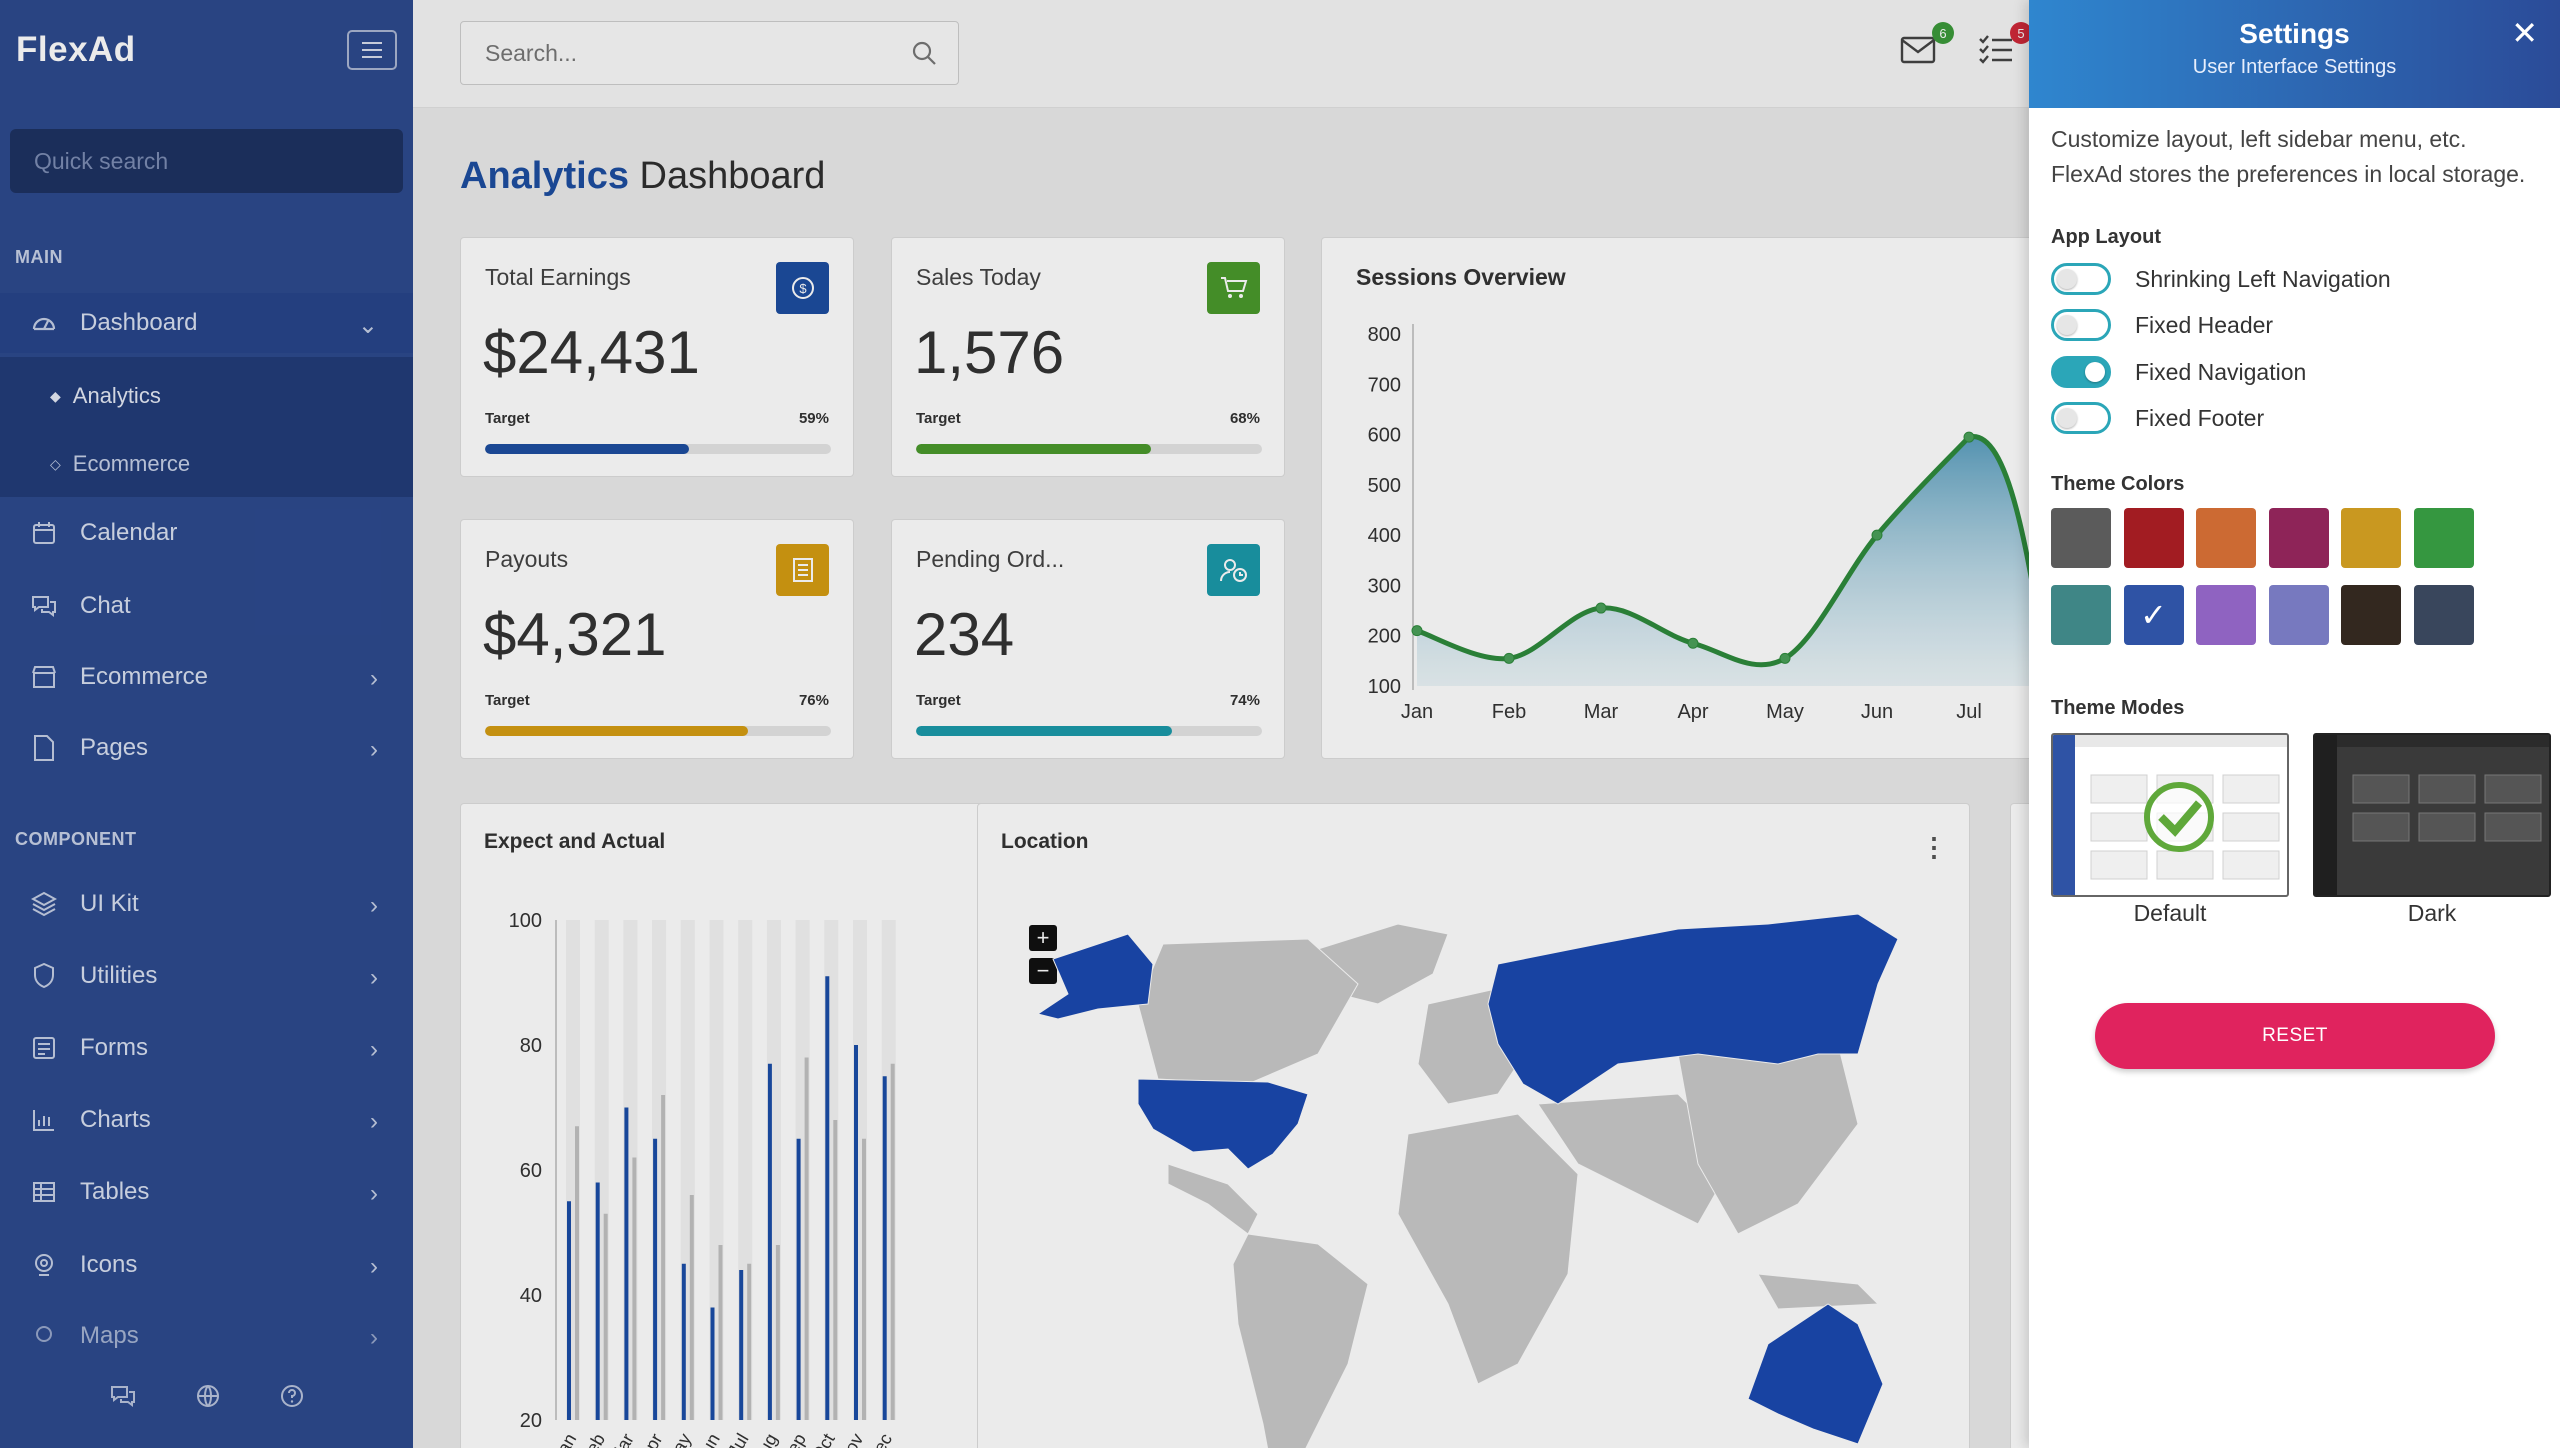 The image size is (2560, 1448). What do you see at coordinates (964, 634) in the screenshot?
I see `stat-value: 234` at bounding box center [964, 634].